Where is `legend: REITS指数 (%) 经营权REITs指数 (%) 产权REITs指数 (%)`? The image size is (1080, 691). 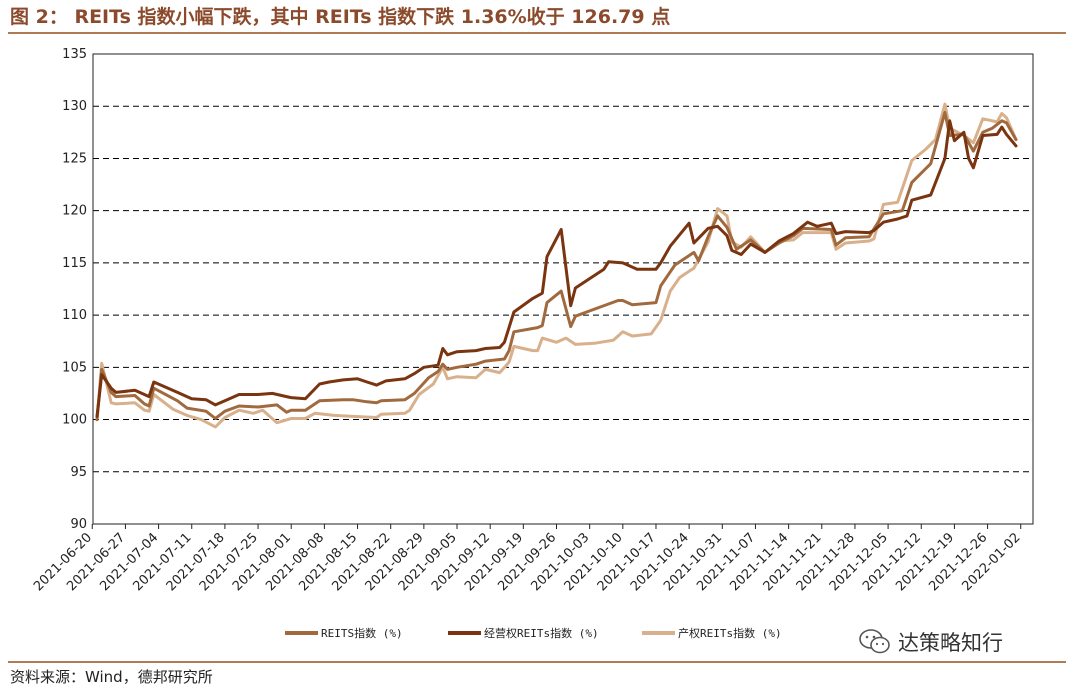 legend: REITS指数 (%) 经营权REITs指数 (%) 产权REITs指数 (%) is located at coordinates (533, 633).